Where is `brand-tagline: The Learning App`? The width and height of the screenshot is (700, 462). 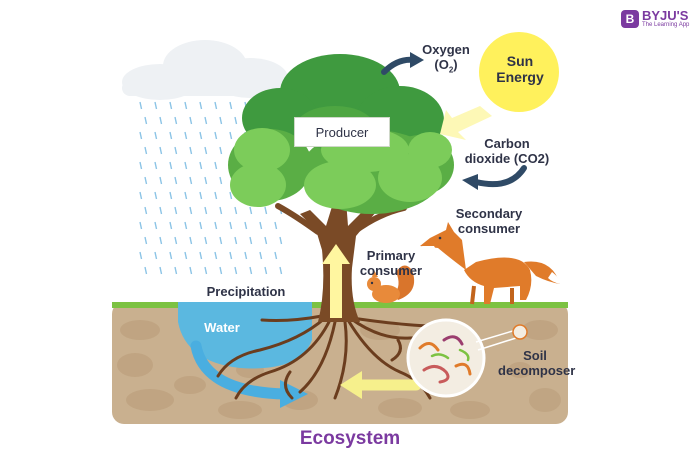
brand-tagline: The Learning App is located at coordinates (666, 25).